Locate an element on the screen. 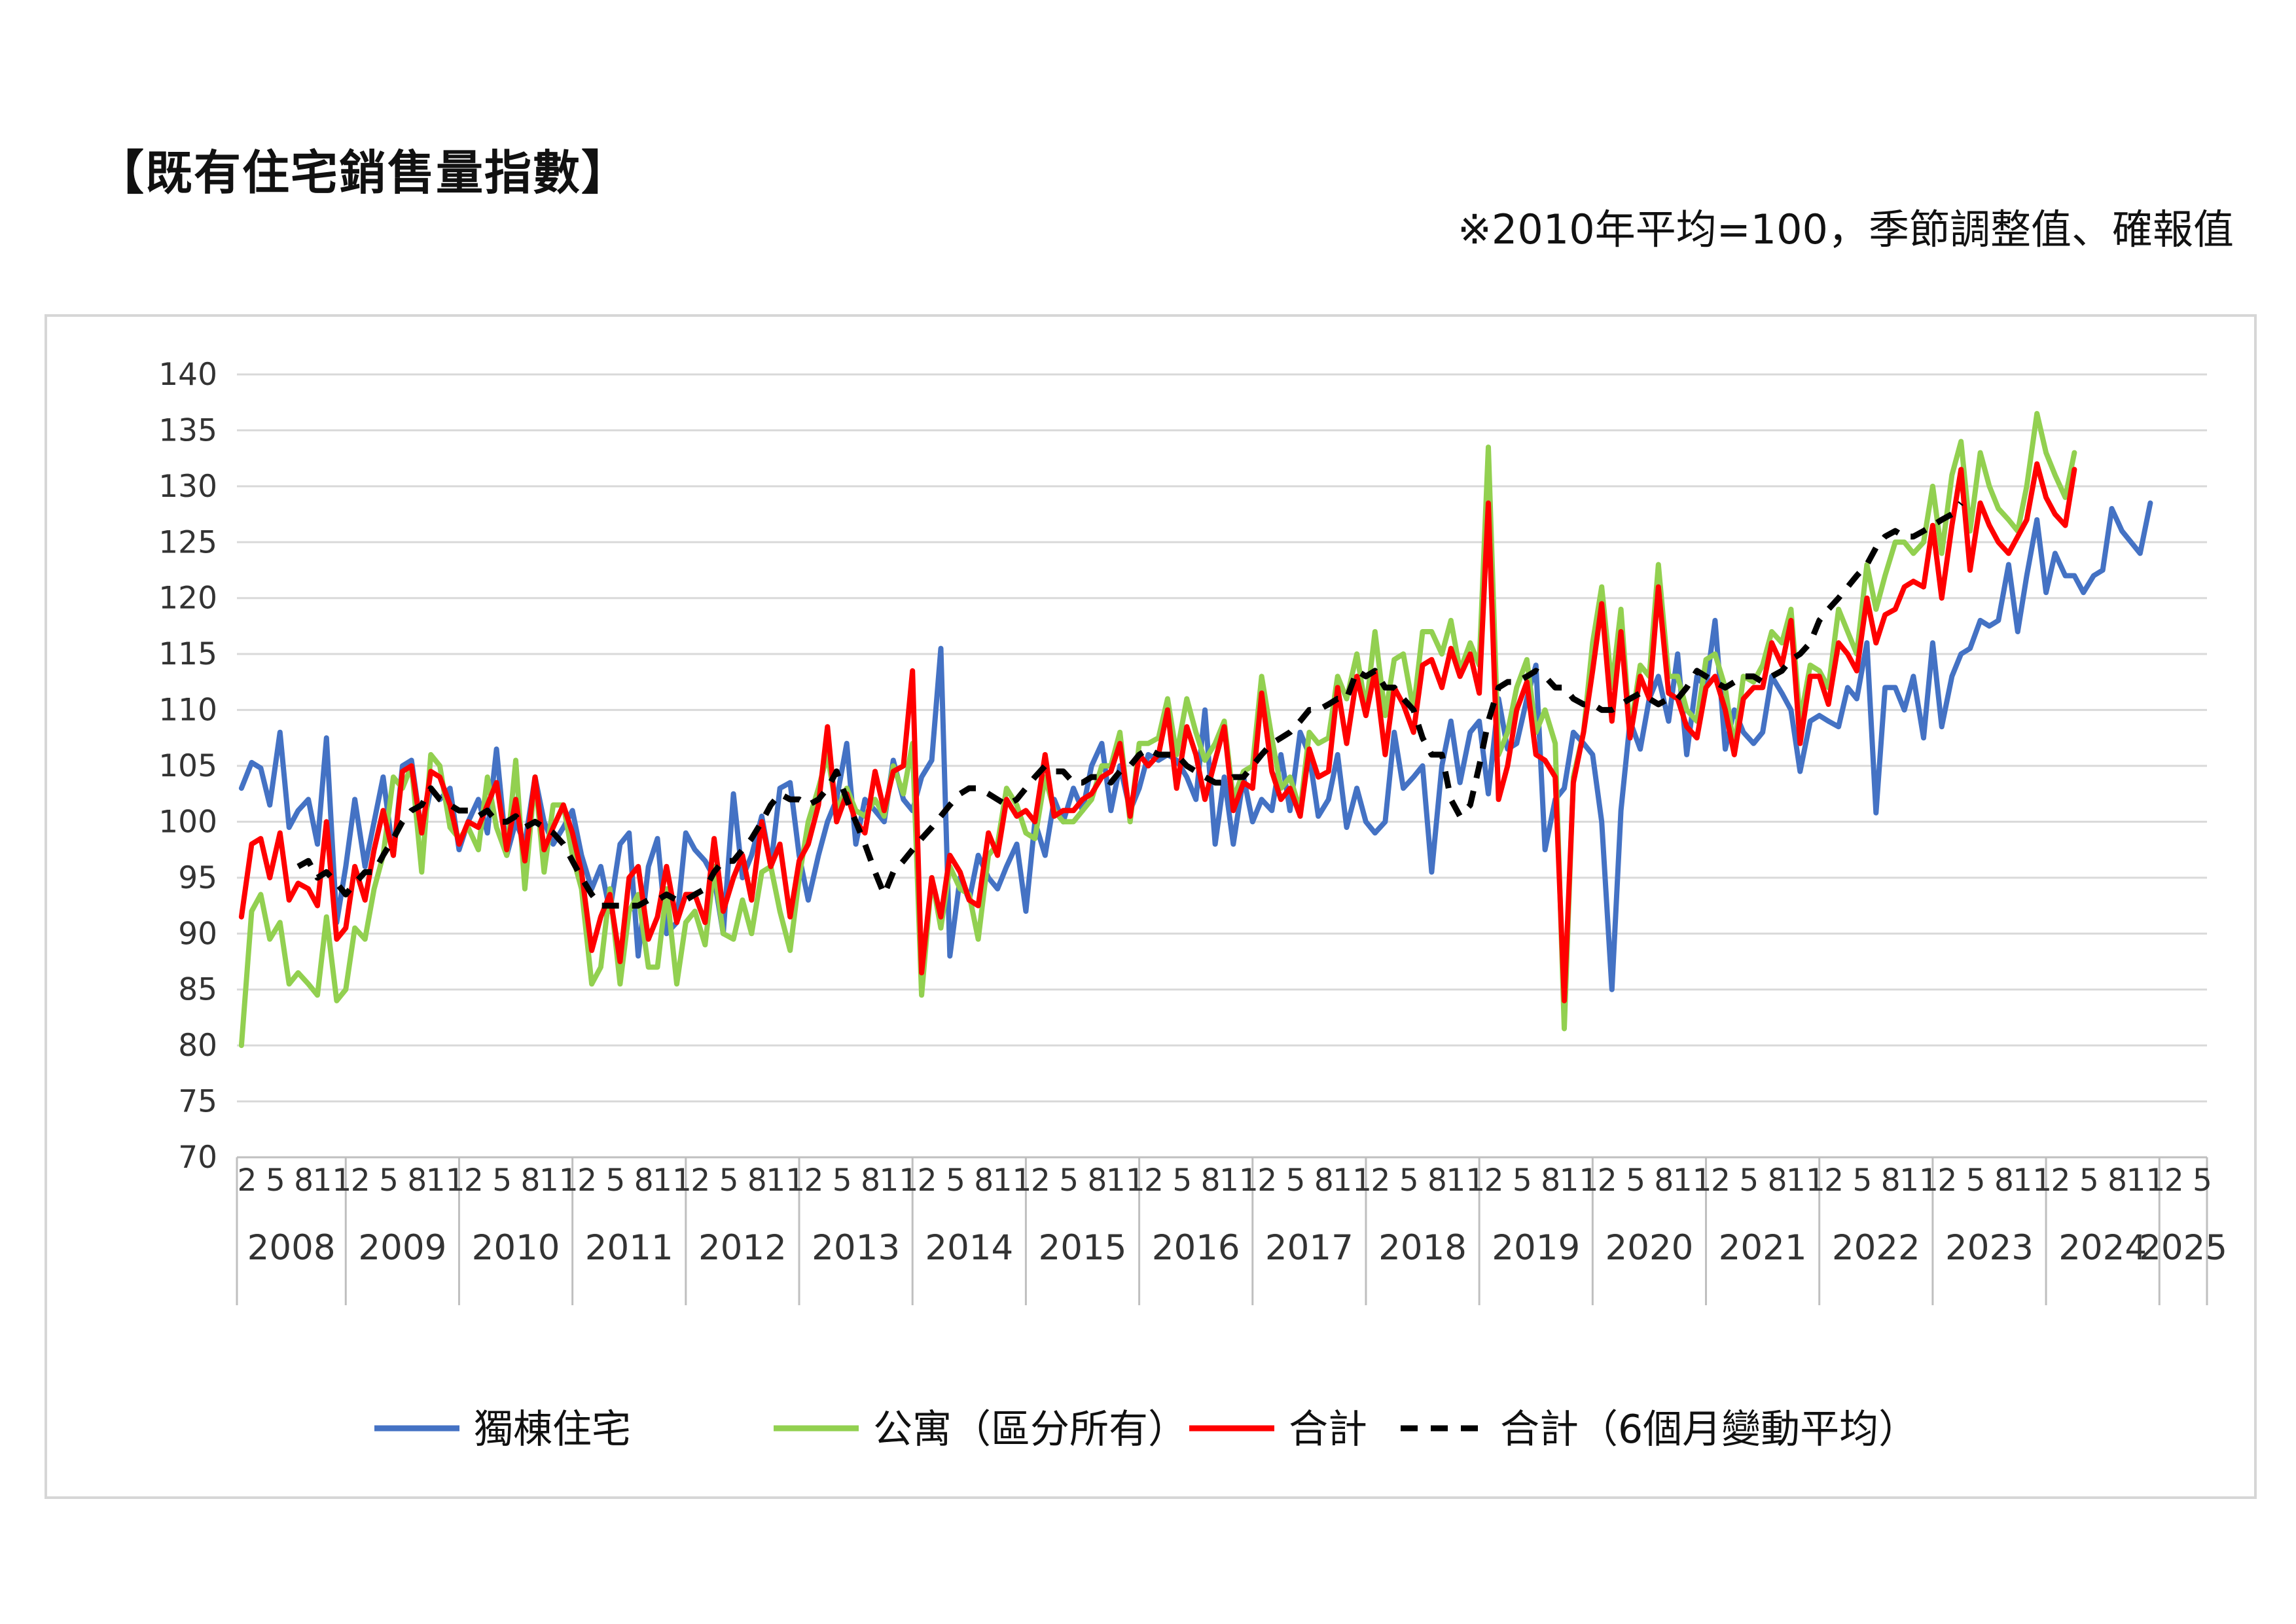 This screenshot has height=1624, width=2296. year-tick-label: 2010 is located at coordinates (516, 1248).